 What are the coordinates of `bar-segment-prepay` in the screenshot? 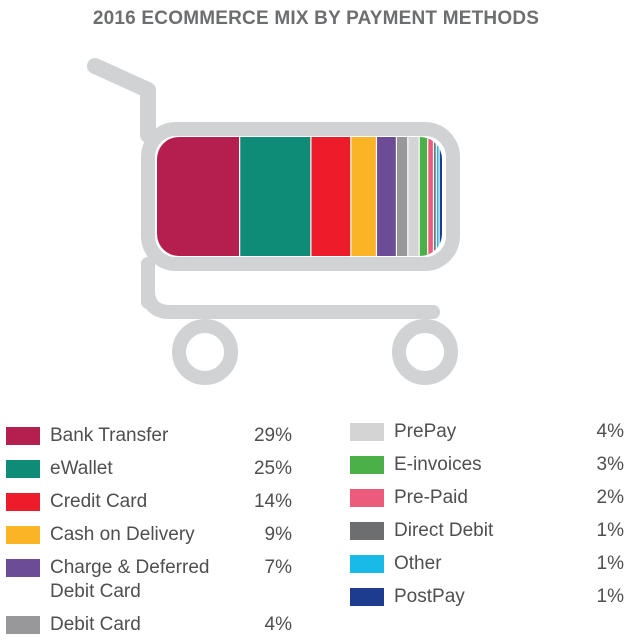 It's located at (413, 196).